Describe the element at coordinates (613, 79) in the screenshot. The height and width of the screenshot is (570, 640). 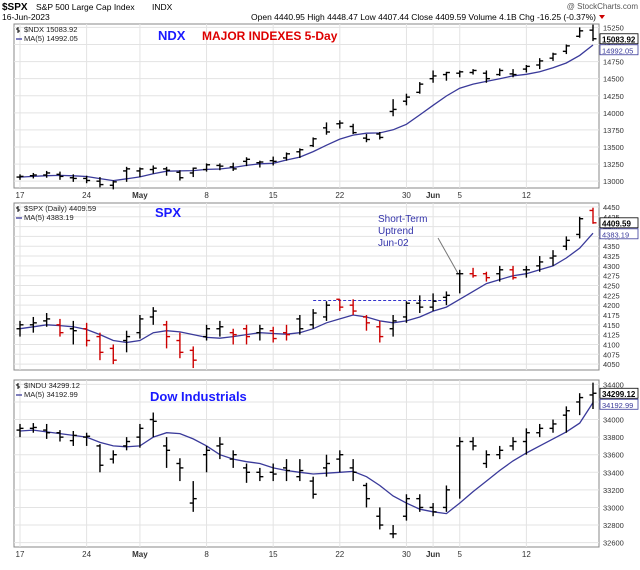
I see `y-tick-label: 14500` at that location.